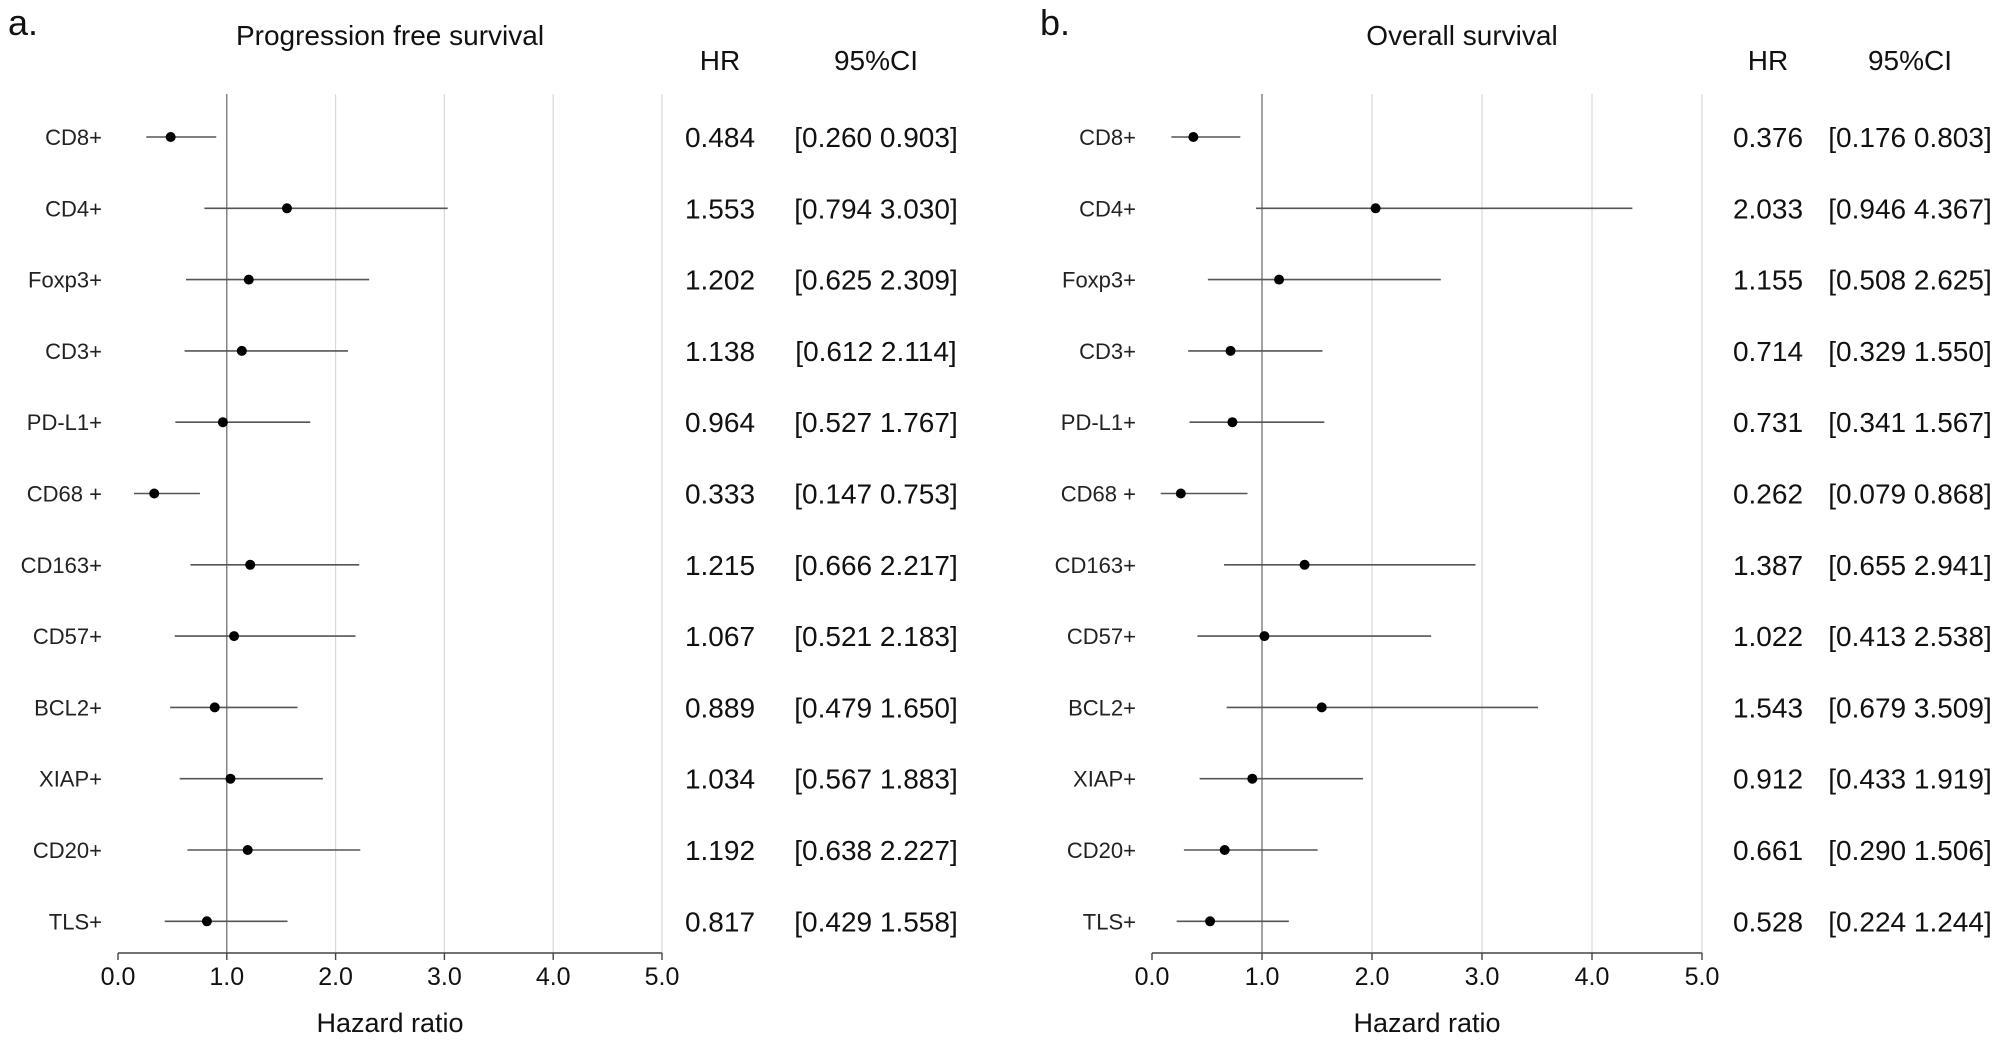  Describe the element at coordinates (1909, 565) in the screenshot. I see `ci-value: [0.655 2.941]` at that location.